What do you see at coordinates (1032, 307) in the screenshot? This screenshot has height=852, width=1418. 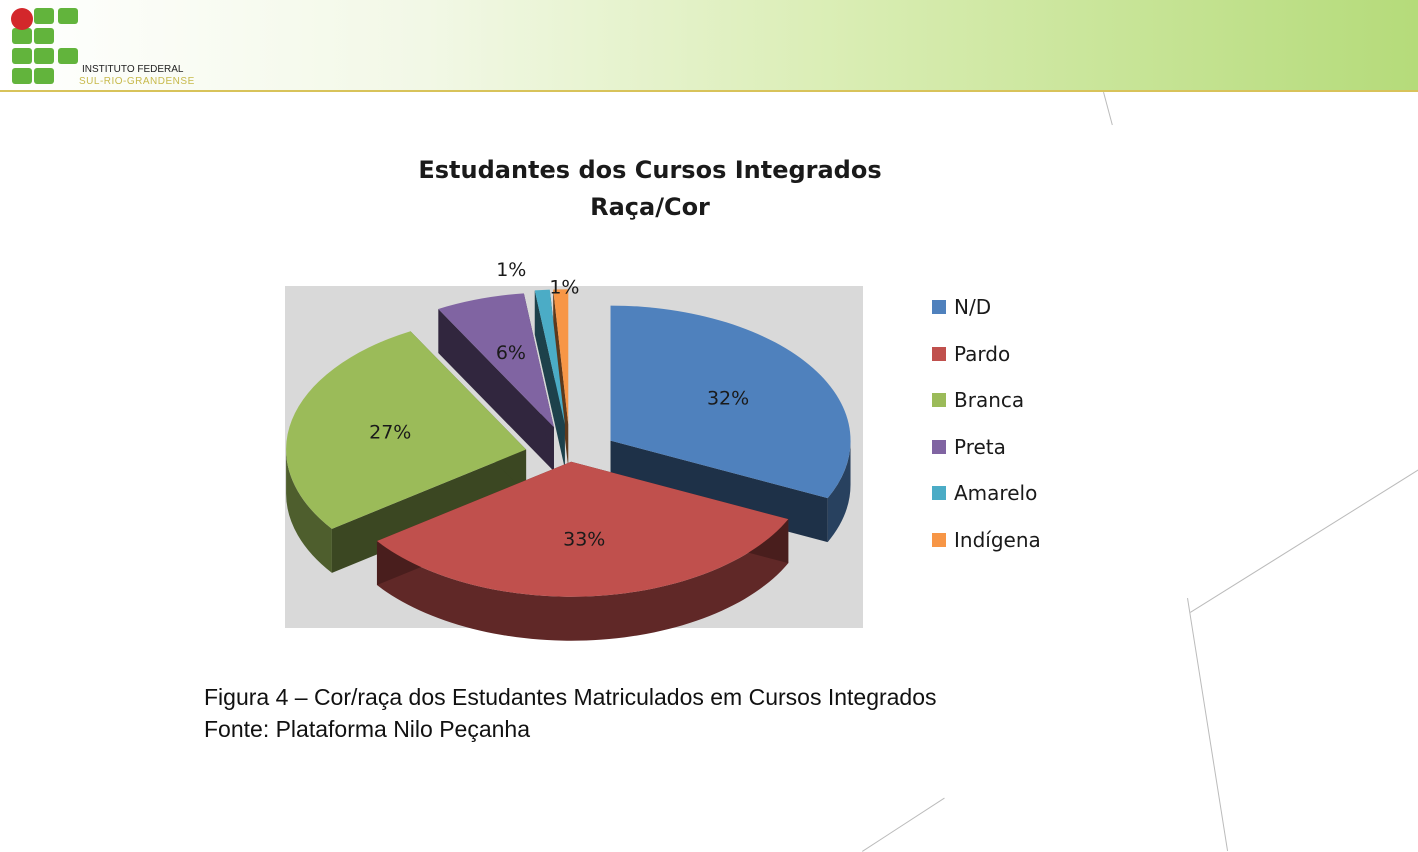 I see `legend-item: N/D` at bounding box center [1032, 307].